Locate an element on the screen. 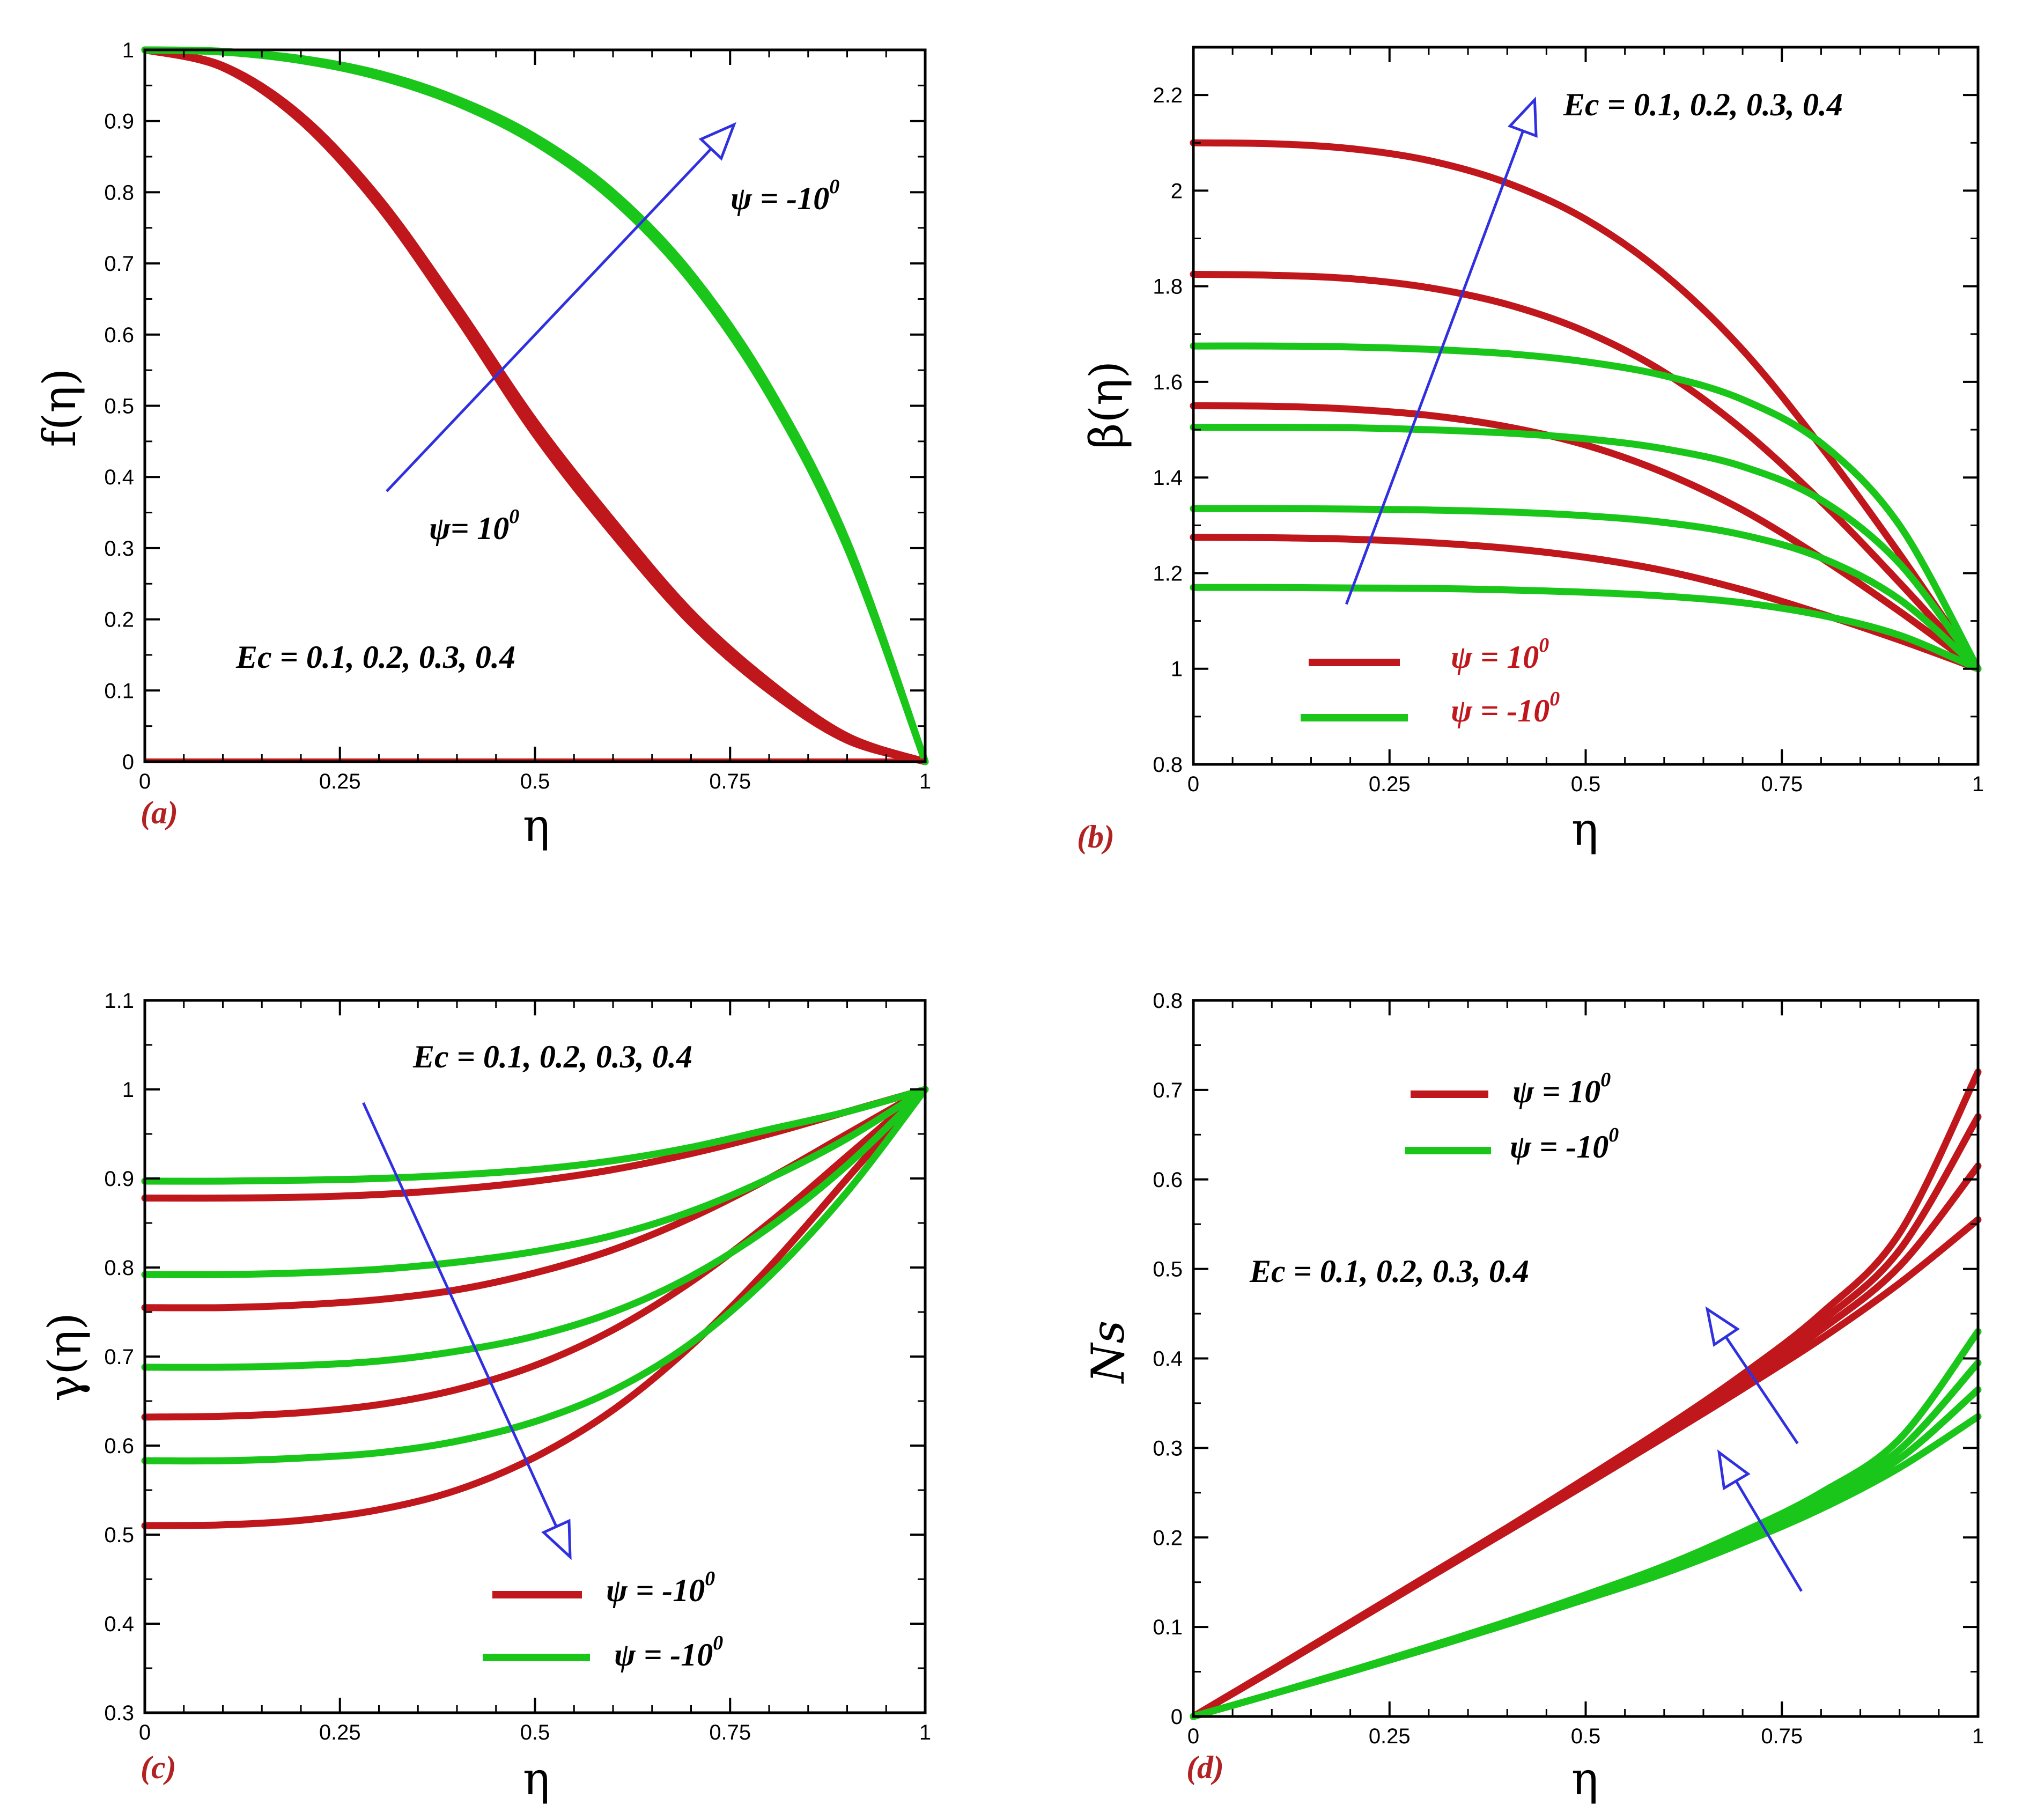  legend-c-red: ψ = -100 is located at coordinates (661, 1587).